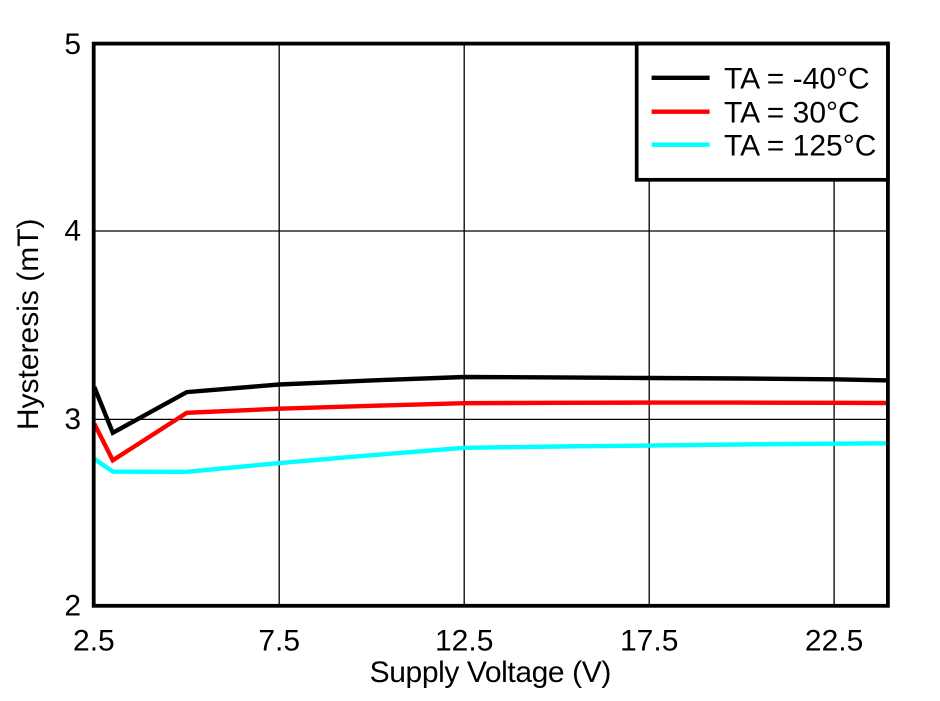 Image resolution: width=940 pixels, height=701 pixels. Describe the element at coordinates (94, 640) in the screenshot. I see `svg-text: 2.5` at that location.